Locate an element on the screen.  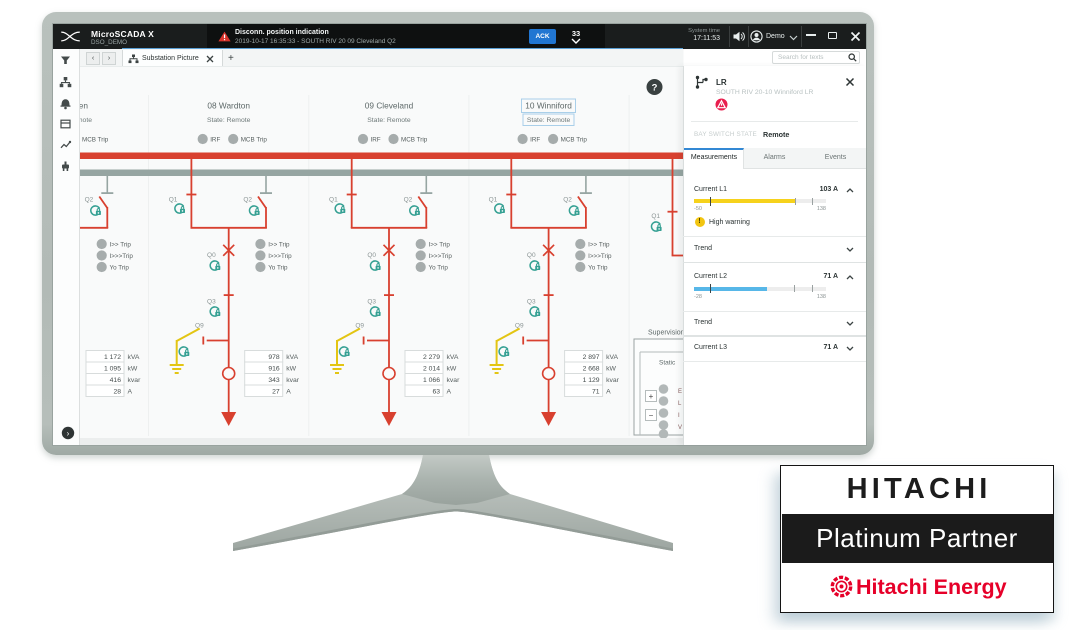
svg-text: 1 129 is located at coordinates (591, 380).